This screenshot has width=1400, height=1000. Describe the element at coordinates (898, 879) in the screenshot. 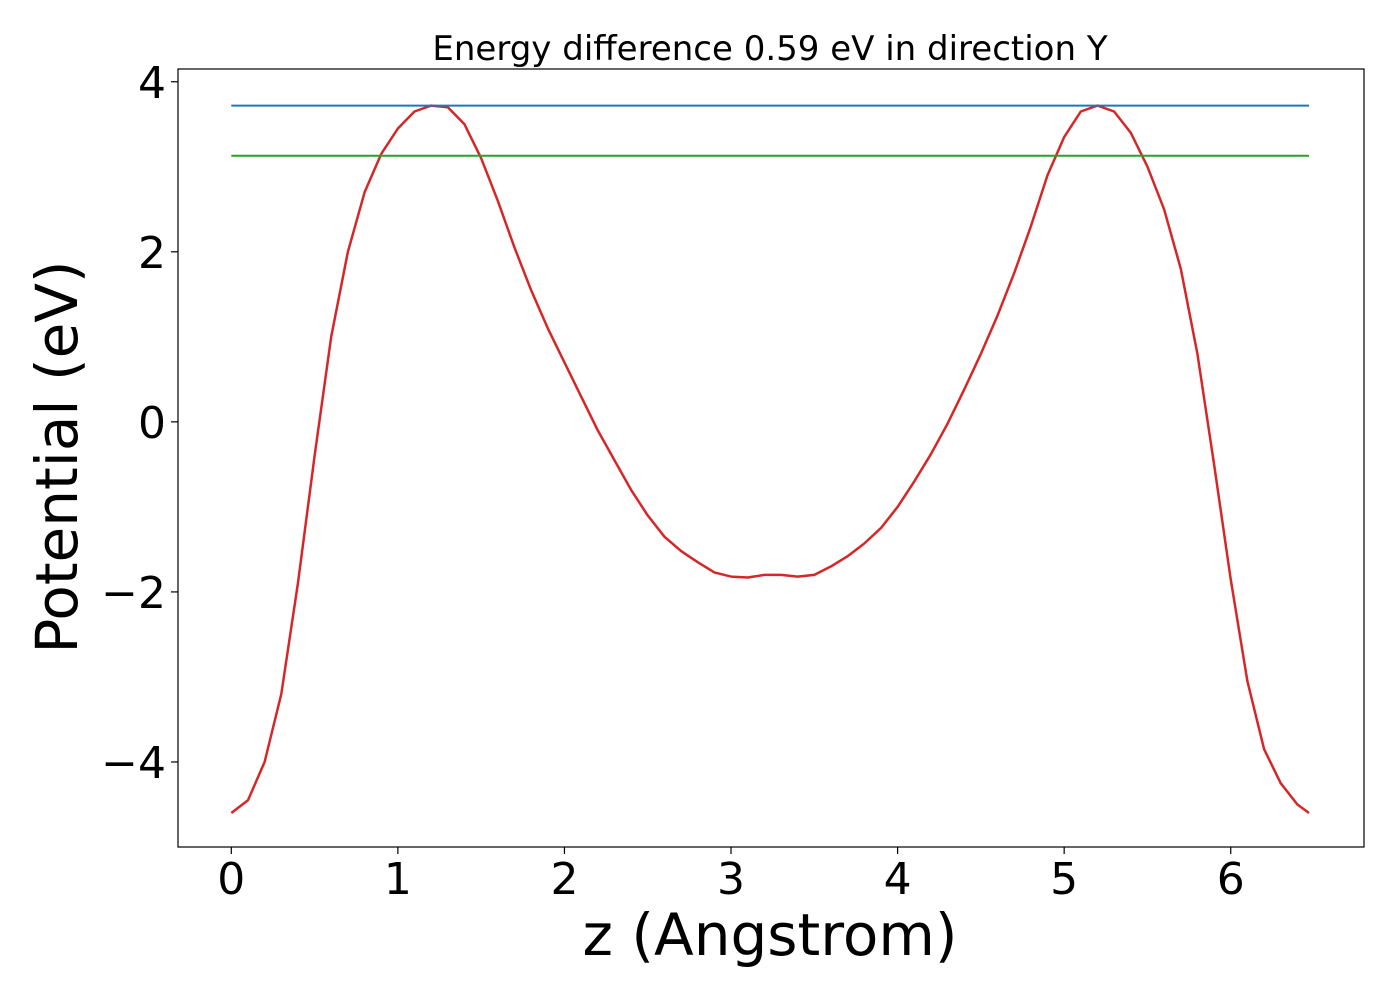

I see `x-tick-label: 4` at that location.